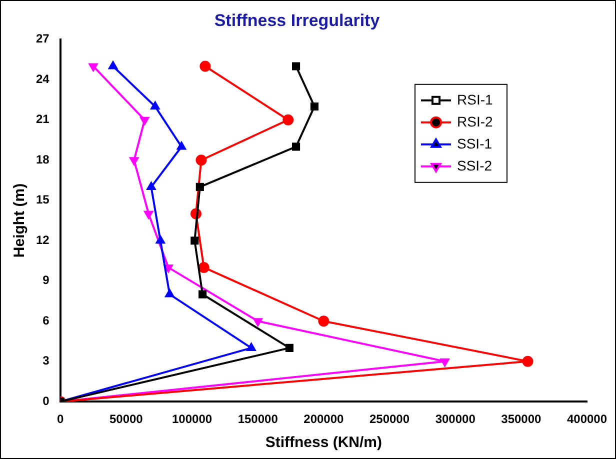  I want to click on x-tick-label: 100000, so click(192, 419).